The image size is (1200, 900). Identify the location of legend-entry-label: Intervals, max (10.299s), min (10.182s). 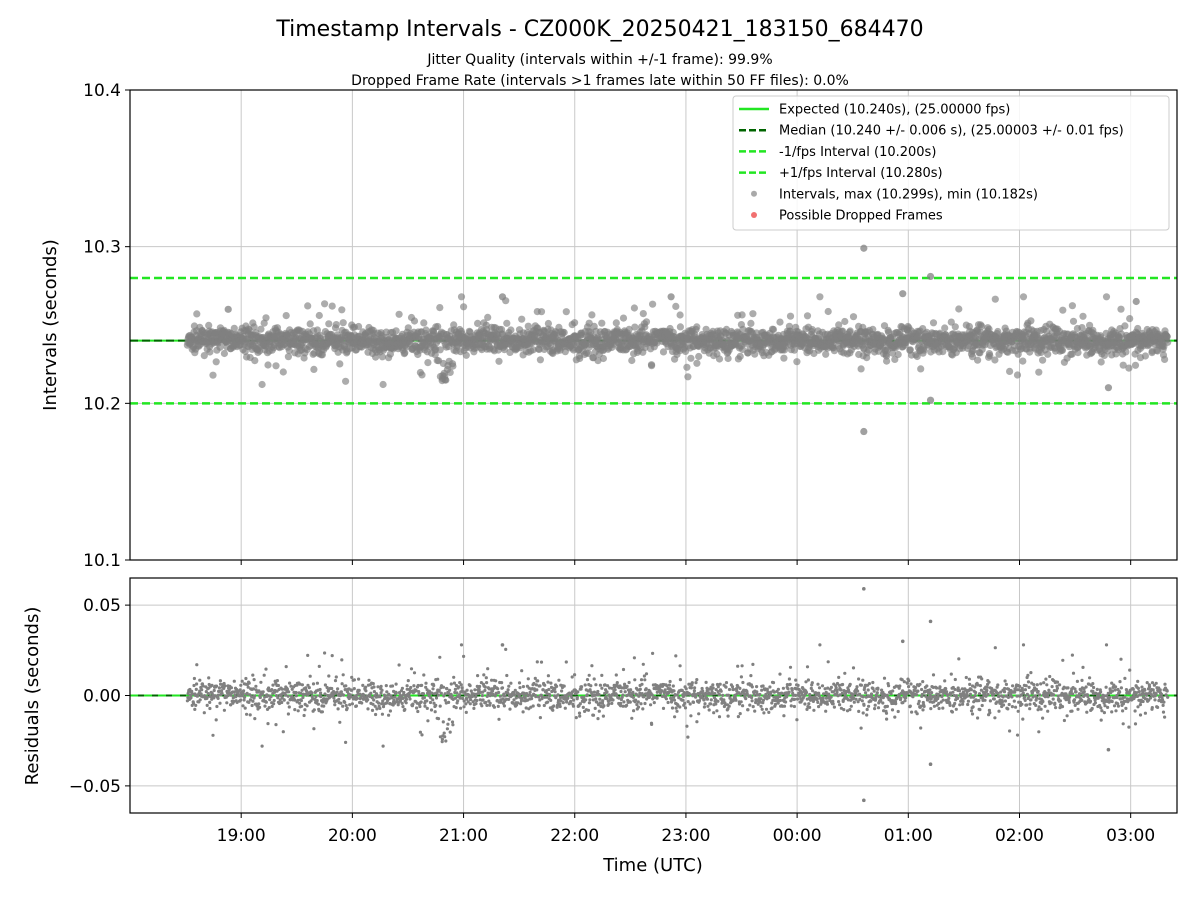
(908, 194).